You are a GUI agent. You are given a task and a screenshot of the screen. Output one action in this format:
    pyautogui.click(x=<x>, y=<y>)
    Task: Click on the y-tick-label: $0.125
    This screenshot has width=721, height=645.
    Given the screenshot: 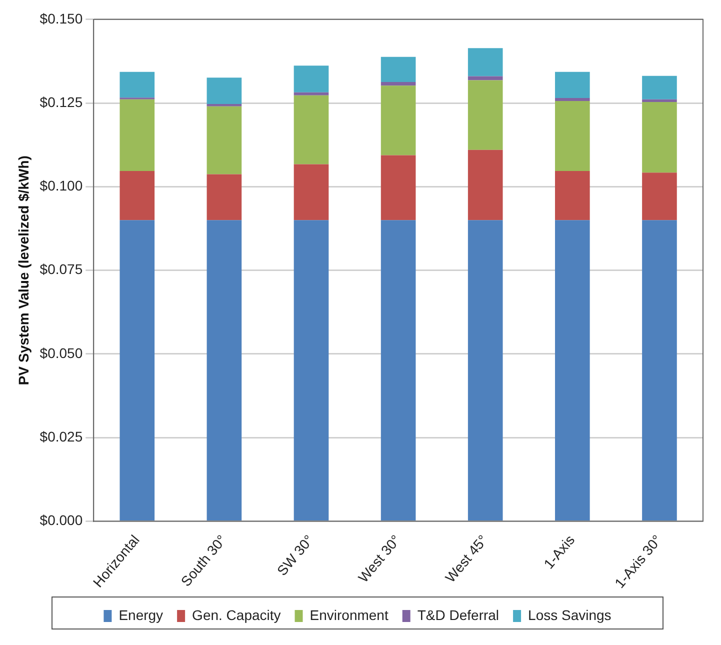 What is the action you would take?
    pyautogui.click(x=61, y=102)
    